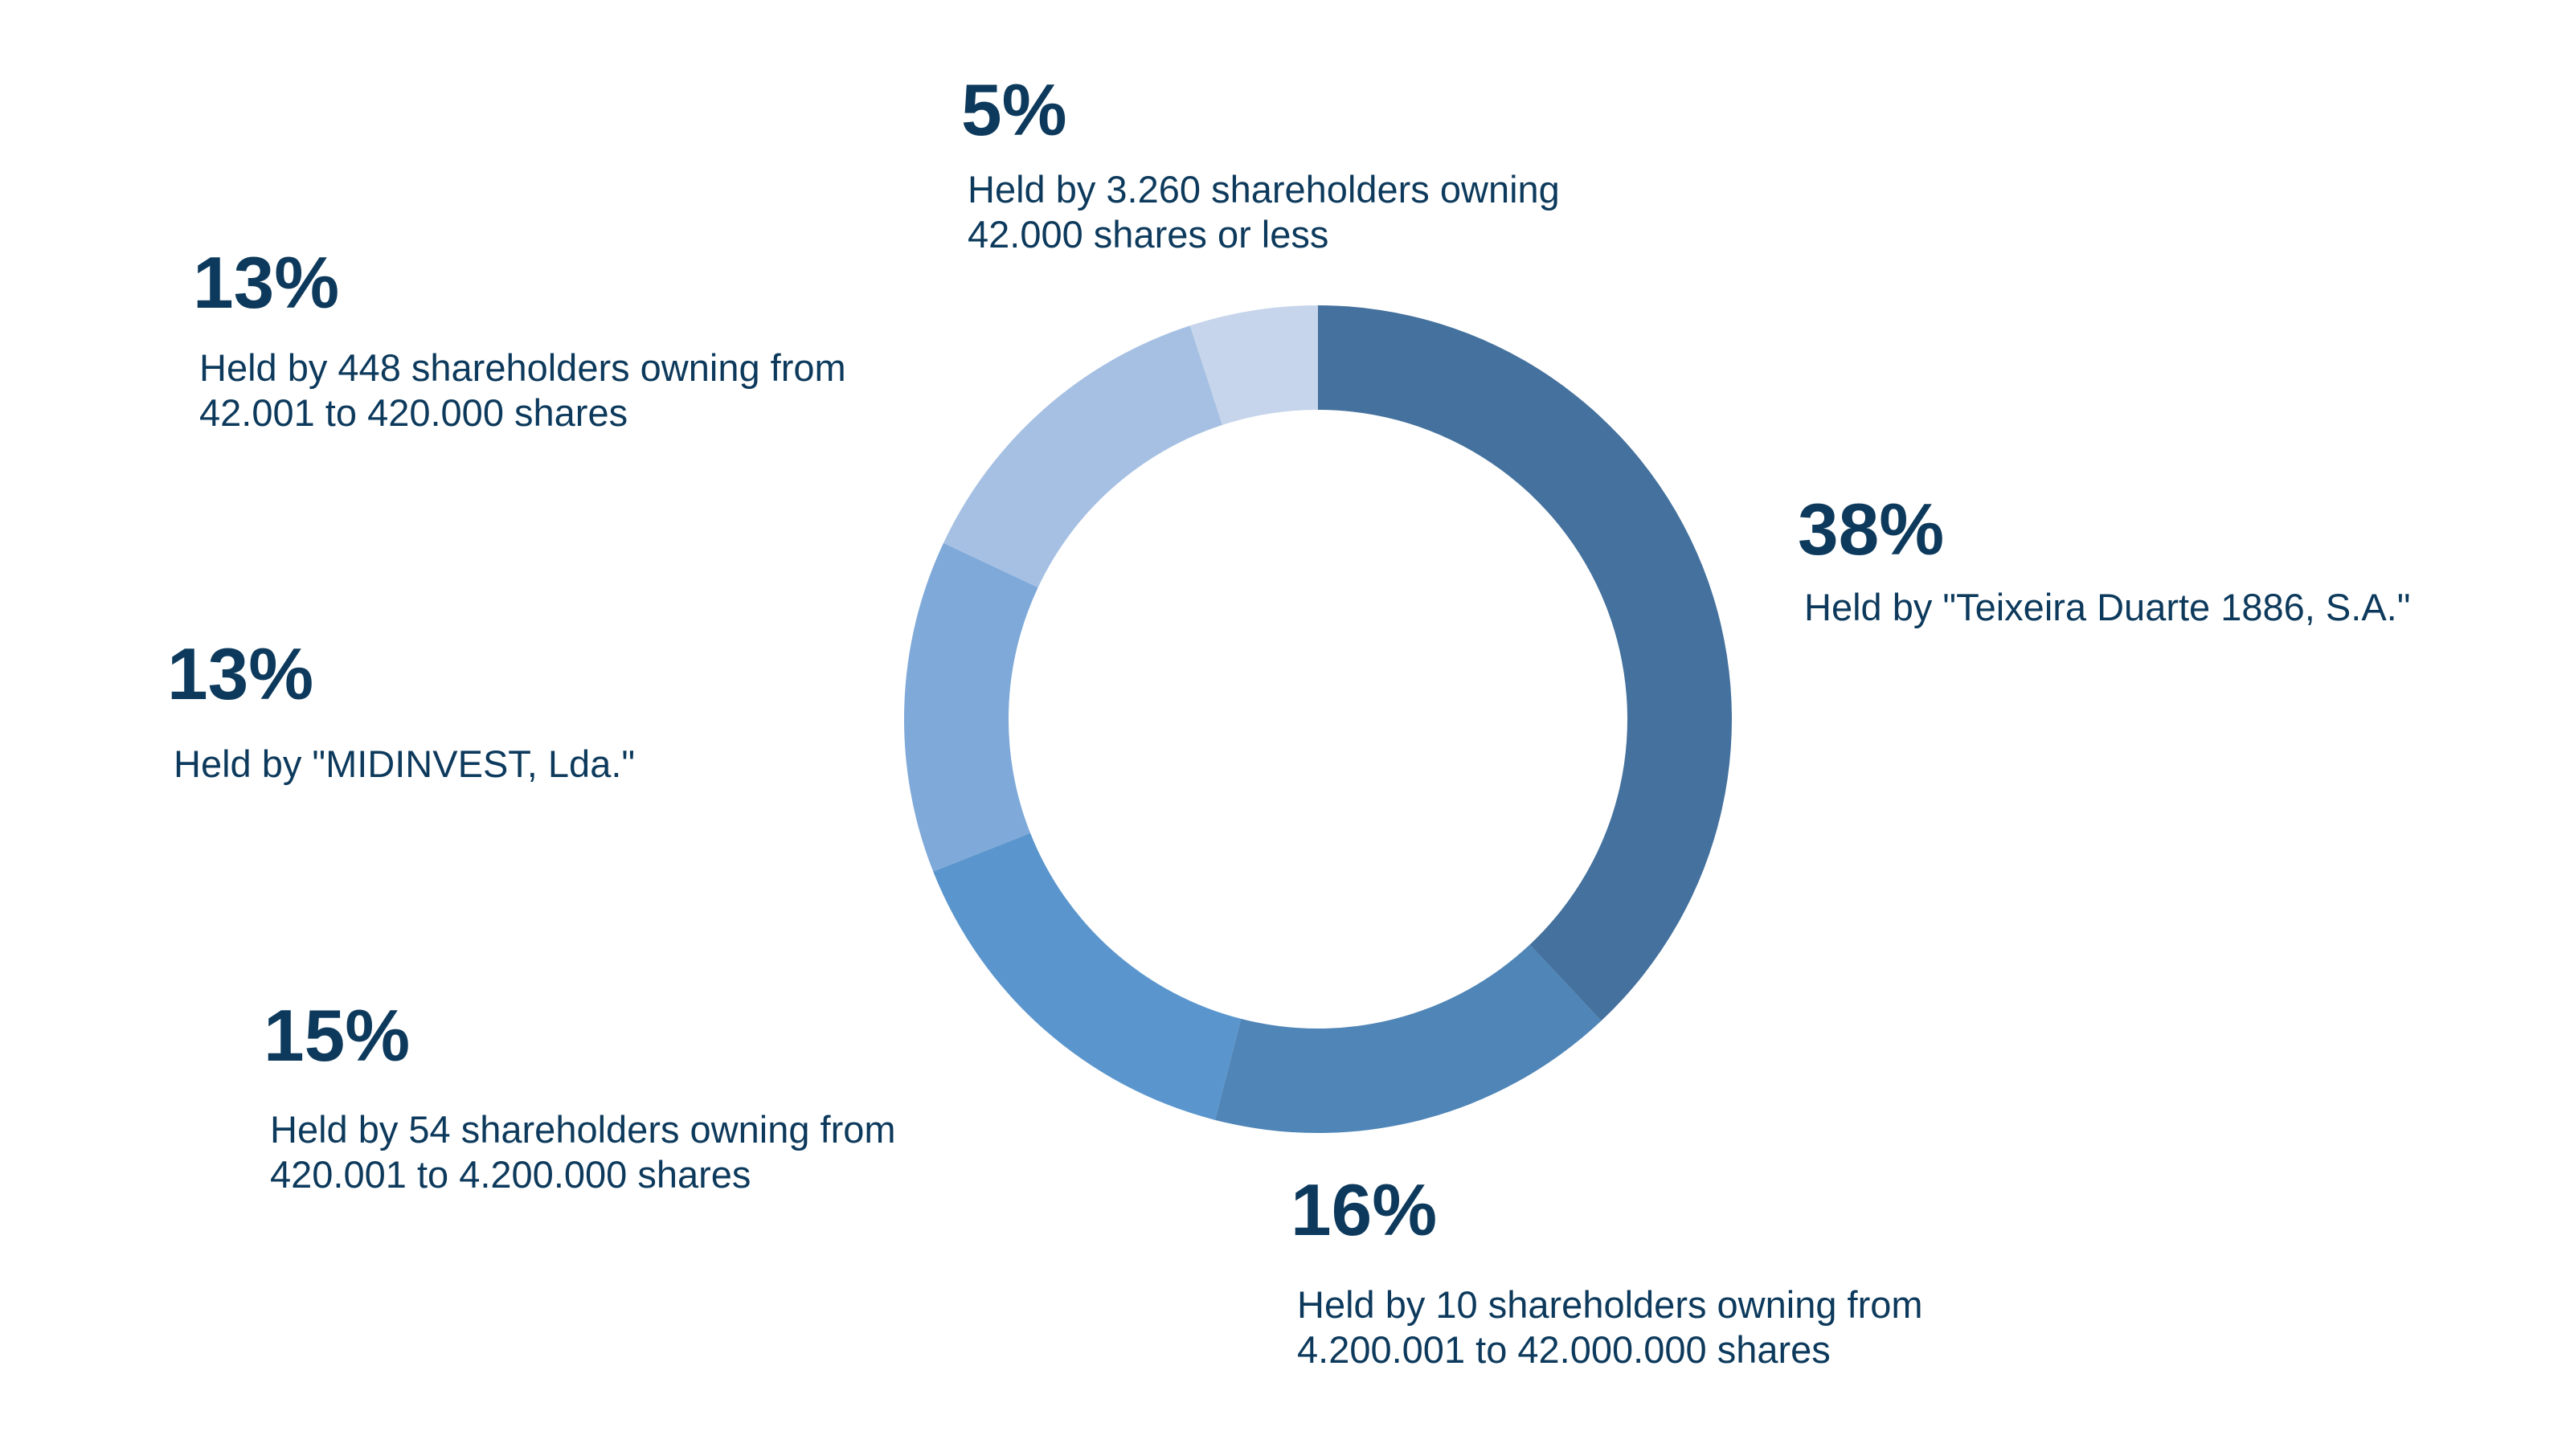 The height and width of the screenshot is (1456, 2562). What do you see at coordinates (405, 763) in the screenshot?
I see `slice-description-line: Held by "MIDINVEST, Lda."` at bounding box center [405, 763].